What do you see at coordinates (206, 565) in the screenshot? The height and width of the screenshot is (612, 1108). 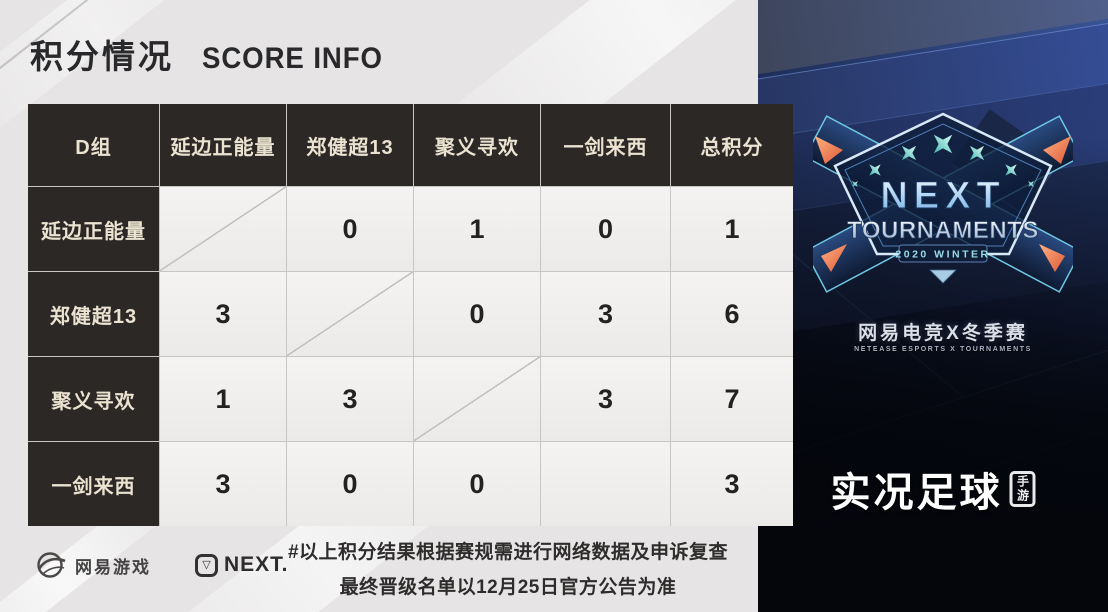 I see `next-v-icon: ▽` at bounding box center [206, 565].